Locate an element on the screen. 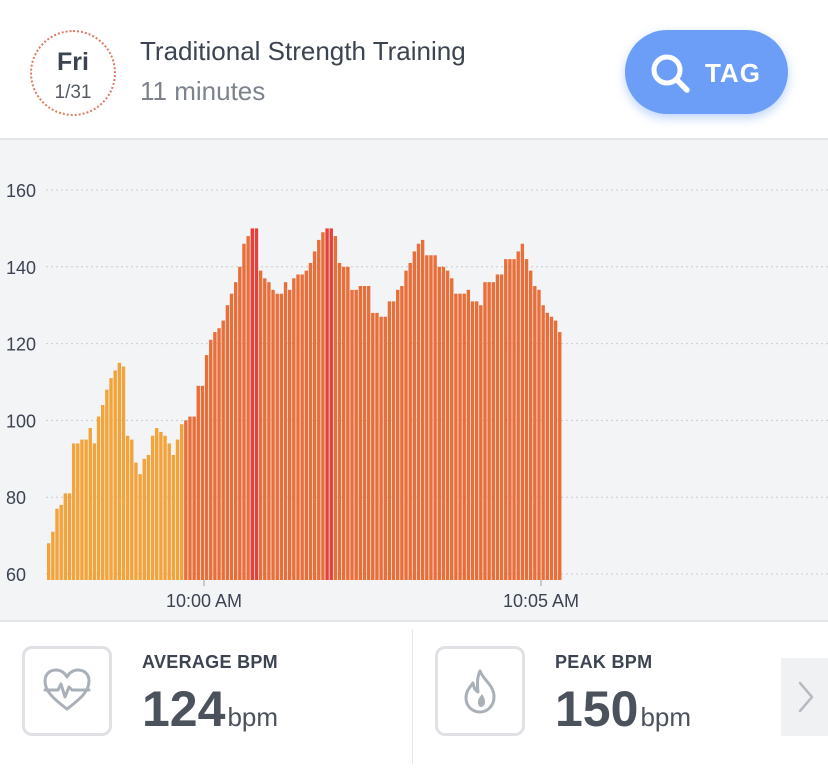 The width and height of the screenshot is (828, 772). y-tick-label: 60 is located at coordinates (16, 575).